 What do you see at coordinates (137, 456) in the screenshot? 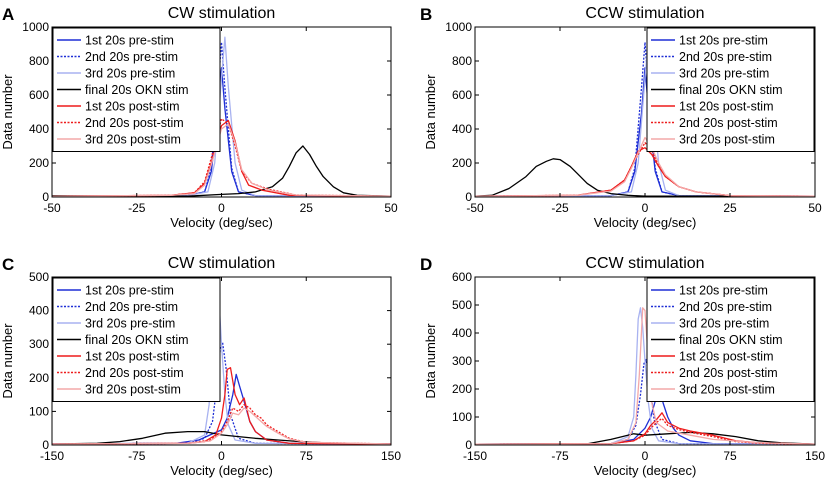
I see `x-tick-label: -75` at bounding box center [137, 456].